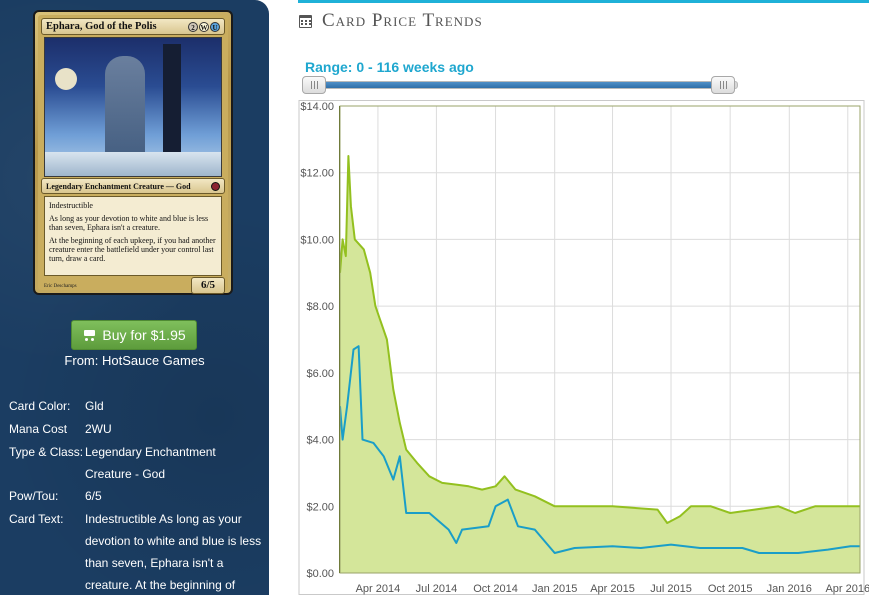  Describe the element at coordinates (93, 496) in the screenshot. I see `detail-value: 6/5` at that location.